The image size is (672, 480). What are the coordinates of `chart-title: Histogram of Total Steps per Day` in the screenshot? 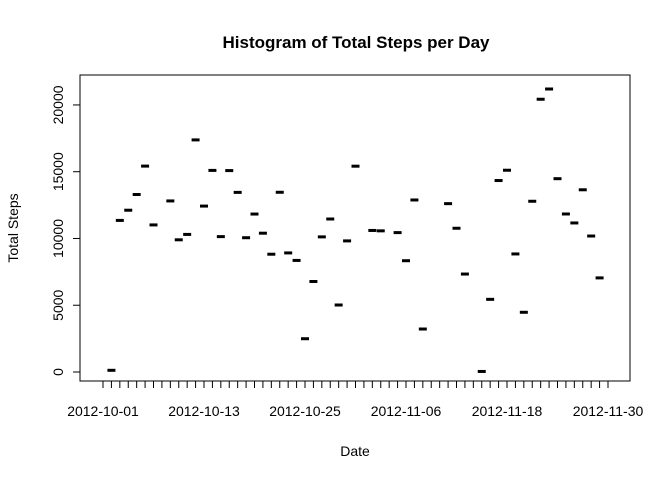 It's located at (356, 42).